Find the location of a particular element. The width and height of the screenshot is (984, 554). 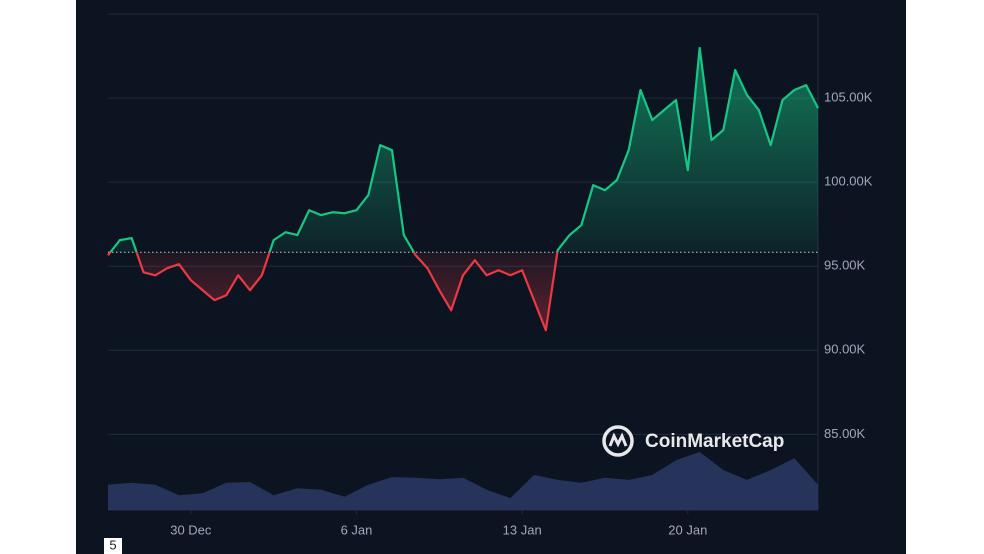

footnote-bg is located at coordinates (113, 546).